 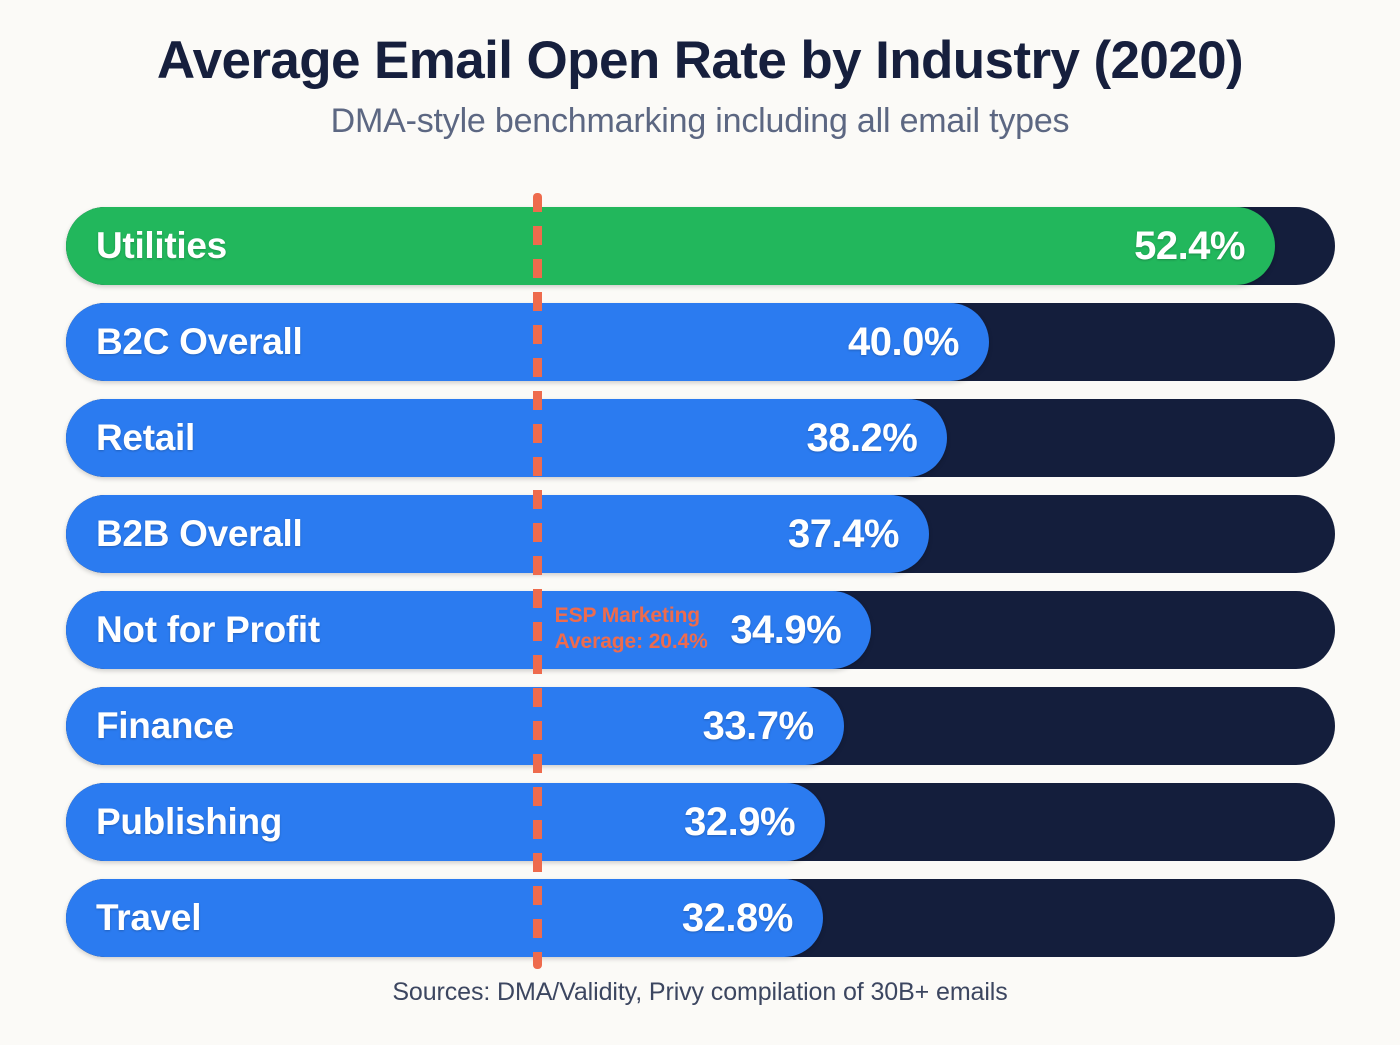 I want to click on bar-row: B2B Overall 37.4%, so click(x=700, y=534).